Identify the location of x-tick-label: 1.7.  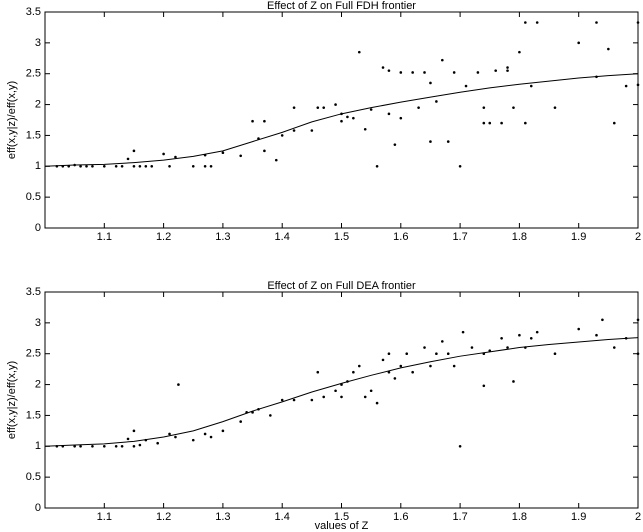
(459, 517).